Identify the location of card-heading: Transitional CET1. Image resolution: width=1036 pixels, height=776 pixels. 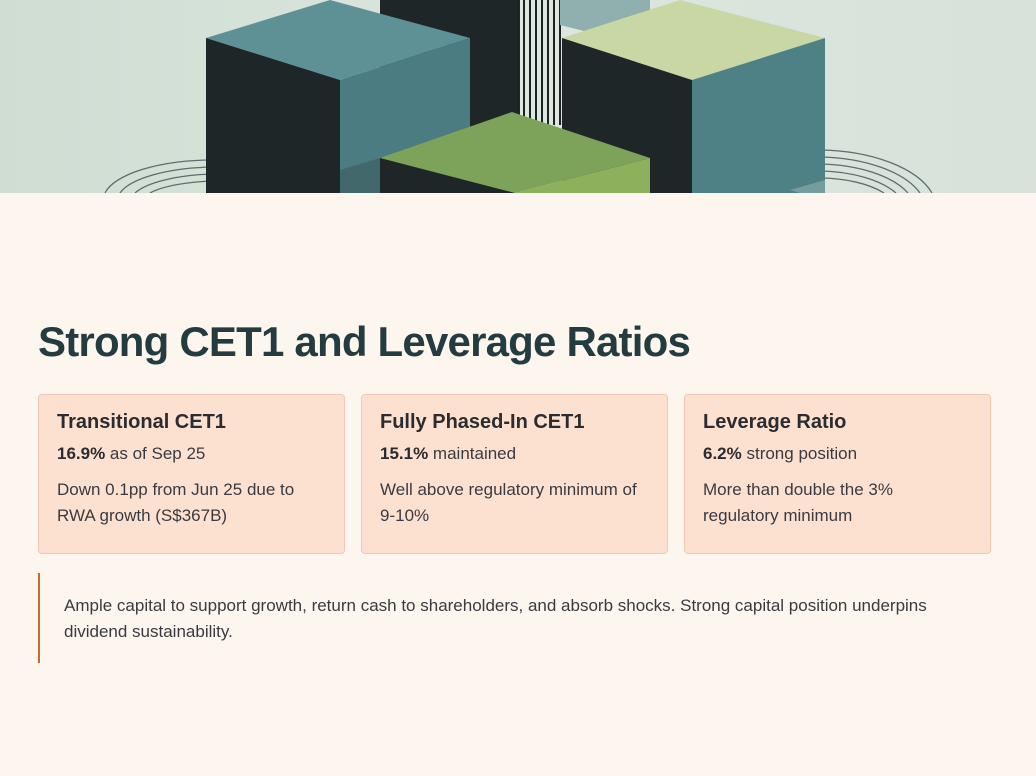
(141, 422).